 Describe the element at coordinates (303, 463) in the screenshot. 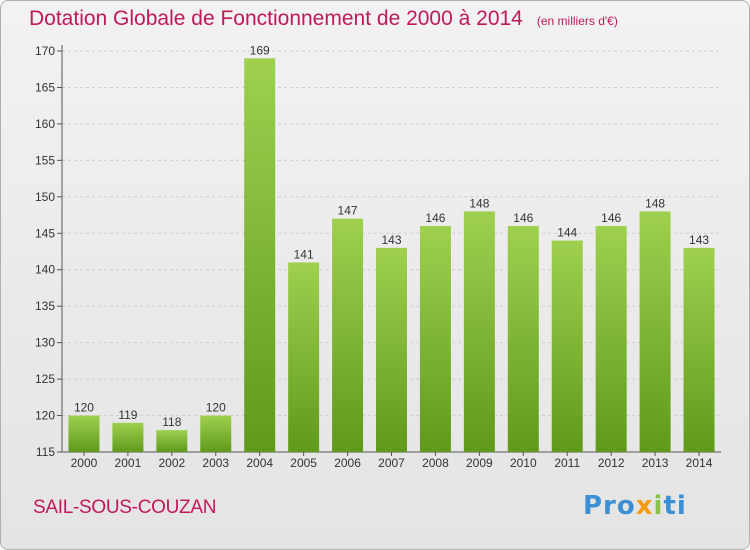

I see `x-tick-label-2005: 2005` at that location.